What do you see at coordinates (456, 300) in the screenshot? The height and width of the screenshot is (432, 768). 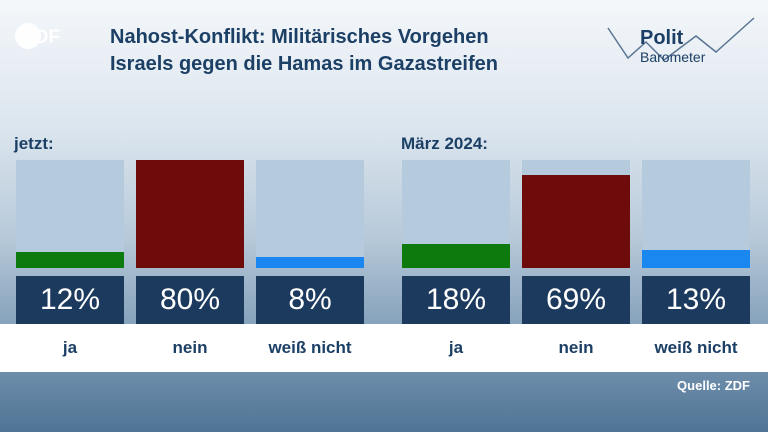 I see `value-label-maerz-ja: 18%` at bounding box center [456, 300].